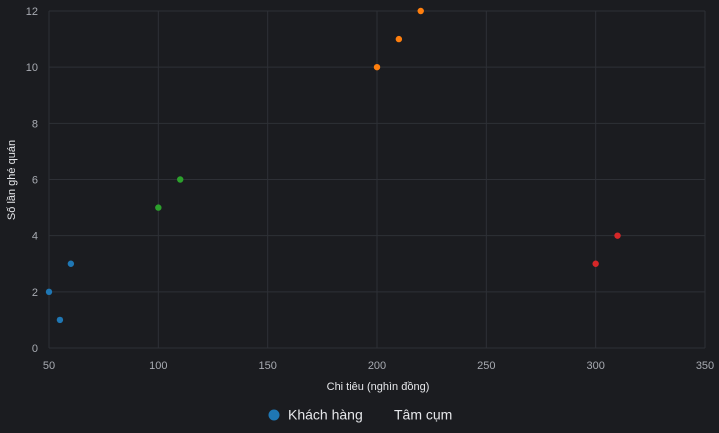 Image resolution: width=719 pixels, height=433 pixels. Describe the element at coordinates (158, 366) in the screenshot. I see `x-tick-label-100: 100` at that location.